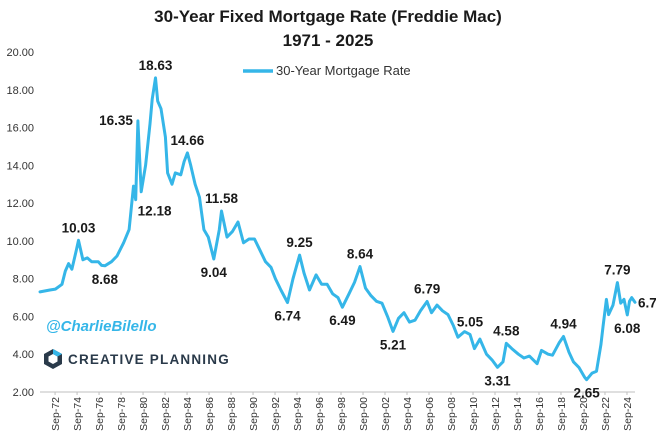 The image size is (656, 440). I want to click on data-label: 18.63, so click(156, 65).